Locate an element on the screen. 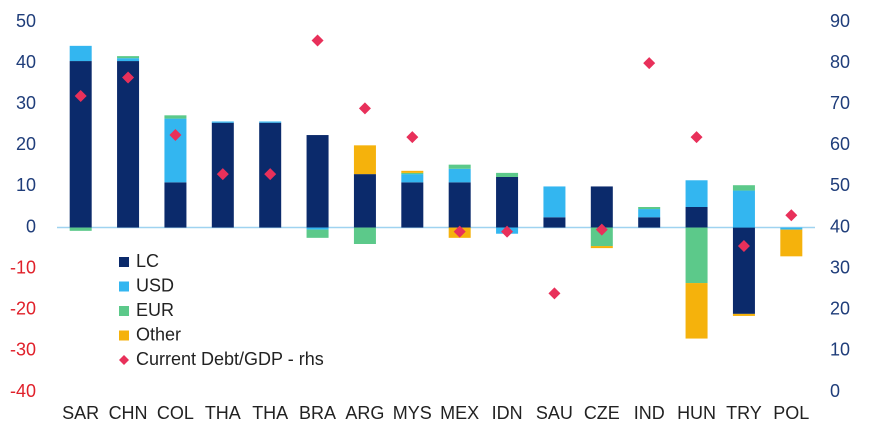 The image size is (869, 434). x-tick-label: CZE is located at coordinates (602, 413).